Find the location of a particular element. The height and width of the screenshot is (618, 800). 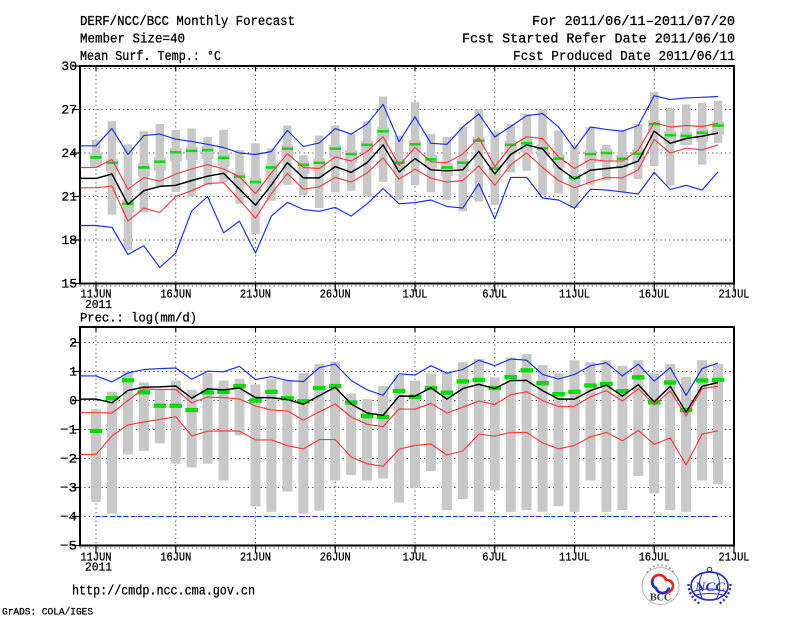

svg-text: 0 is located at coordinates (73, 401).